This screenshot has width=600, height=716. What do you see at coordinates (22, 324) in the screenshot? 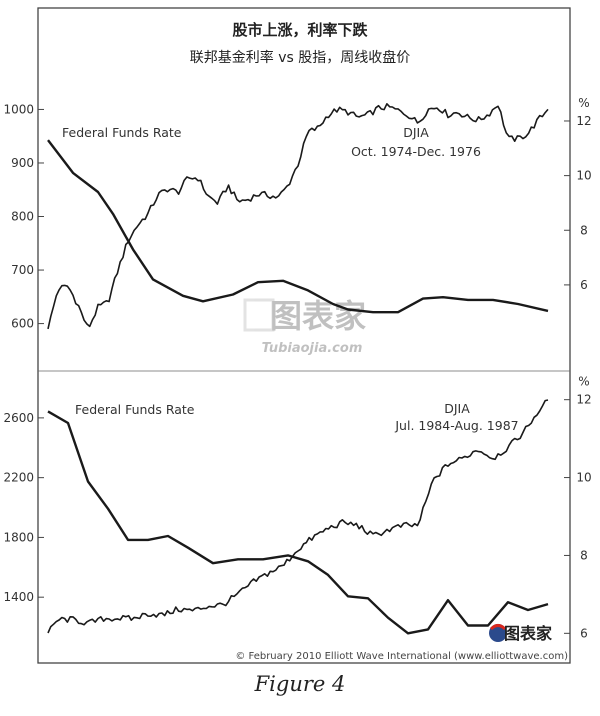
I see `left-tick-label: 600` at bounding box center [22, 324].